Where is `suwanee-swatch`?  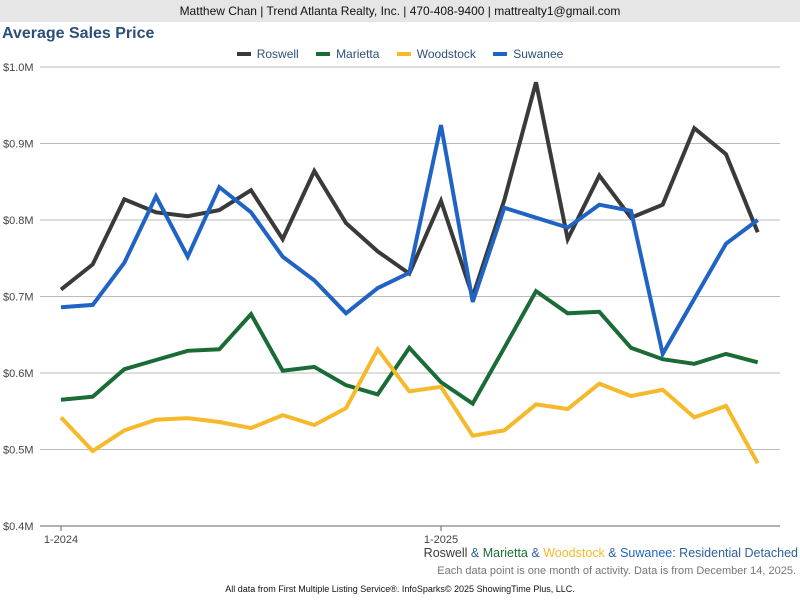 suwanee-swatch is located at coordinates (500, 54).